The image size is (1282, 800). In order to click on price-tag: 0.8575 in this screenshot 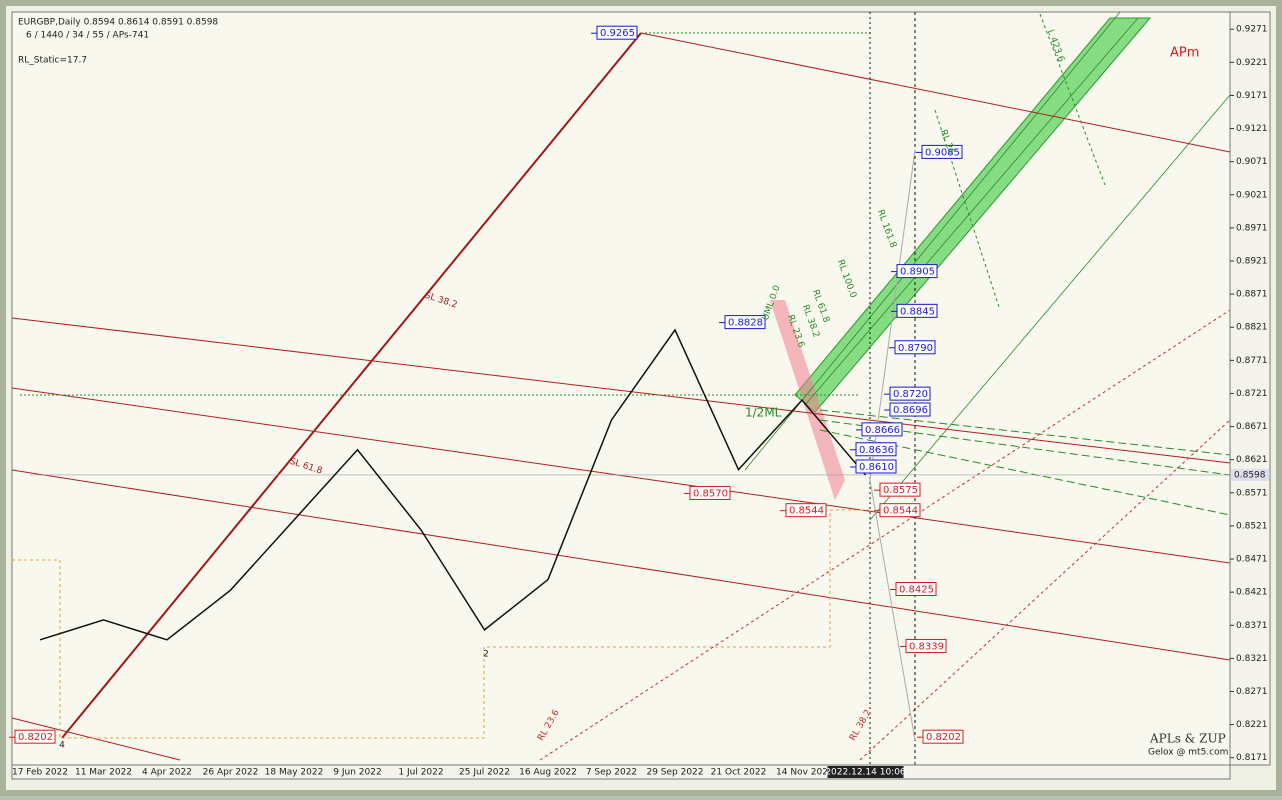, I will do `click(900, 490)`.